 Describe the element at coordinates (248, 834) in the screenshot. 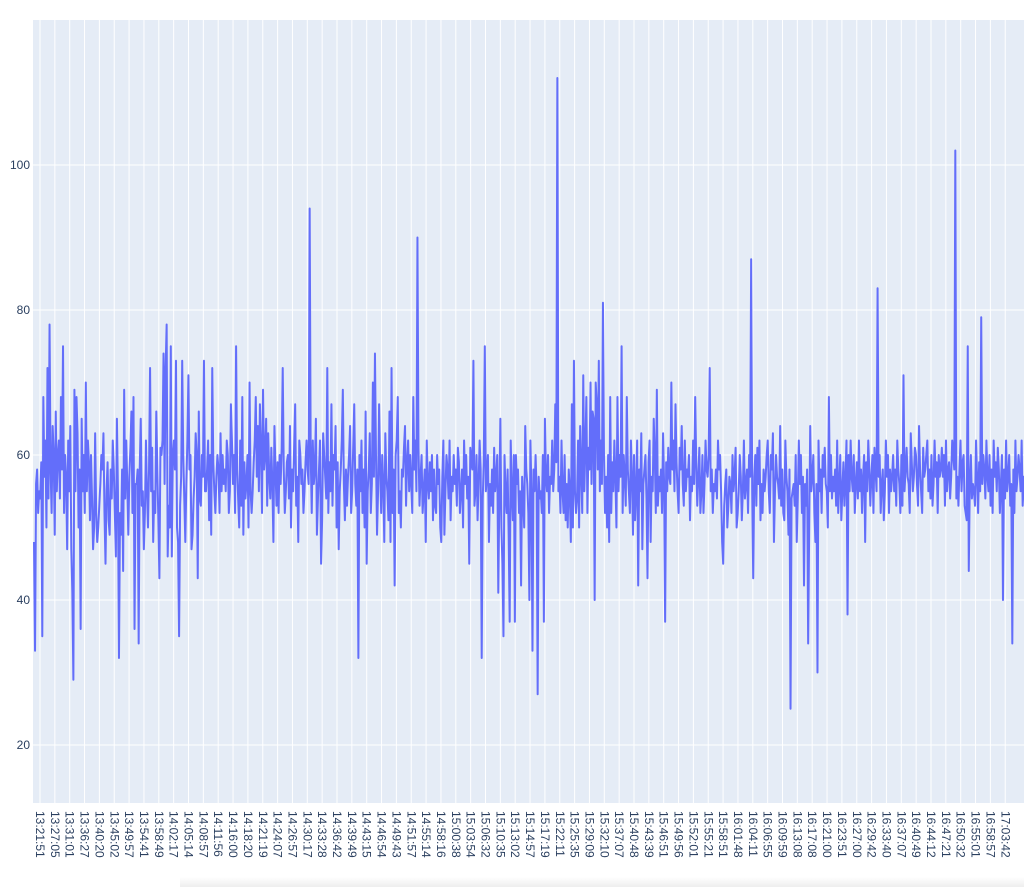

I see `x-tick-label: 14:18:20` at that location.